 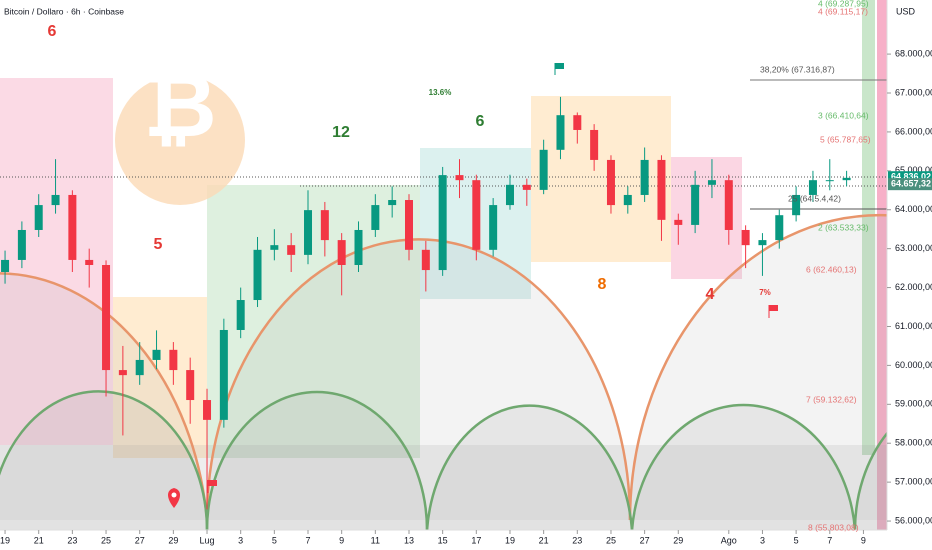 I want to click on y-tick-label: 65.000,00, so click(x=913, y=170).